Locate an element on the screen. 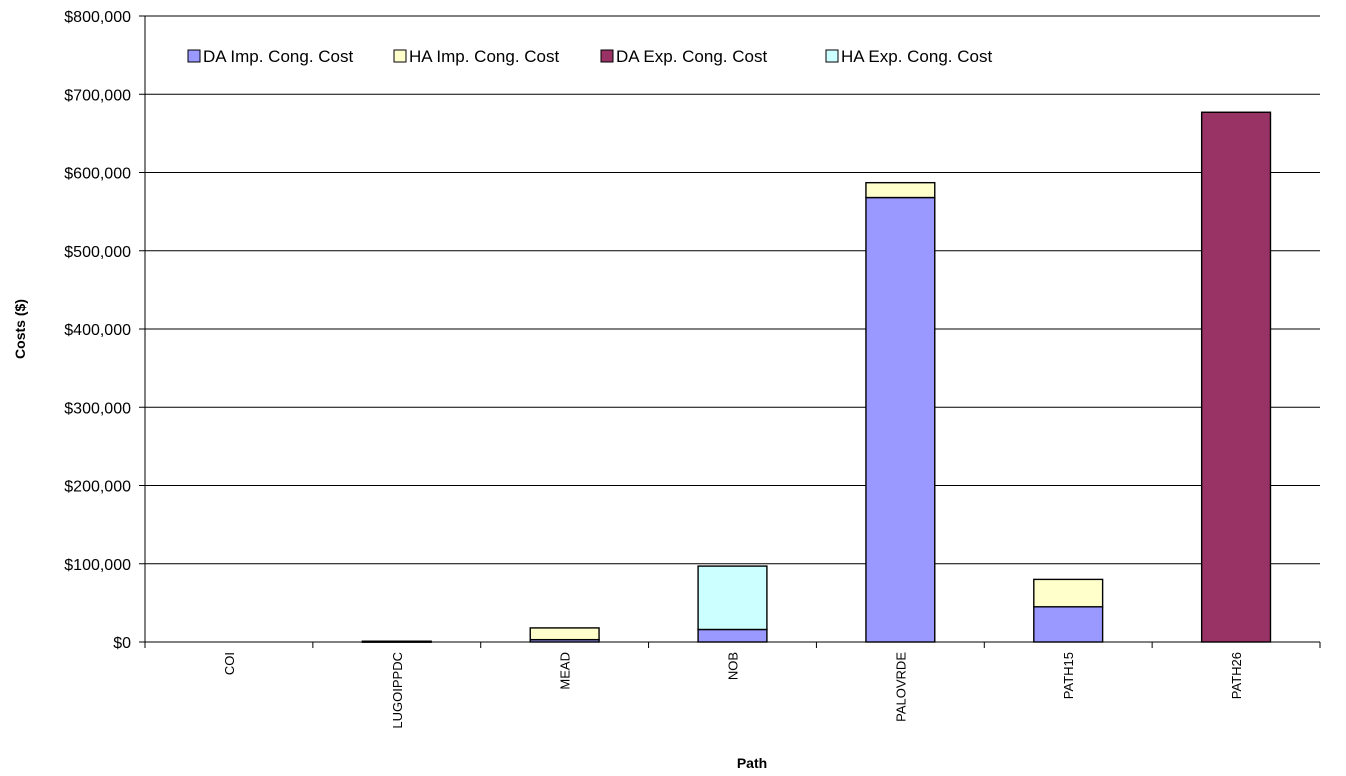  y-tick-label: $400,000 is located at coordinates (97, 330).